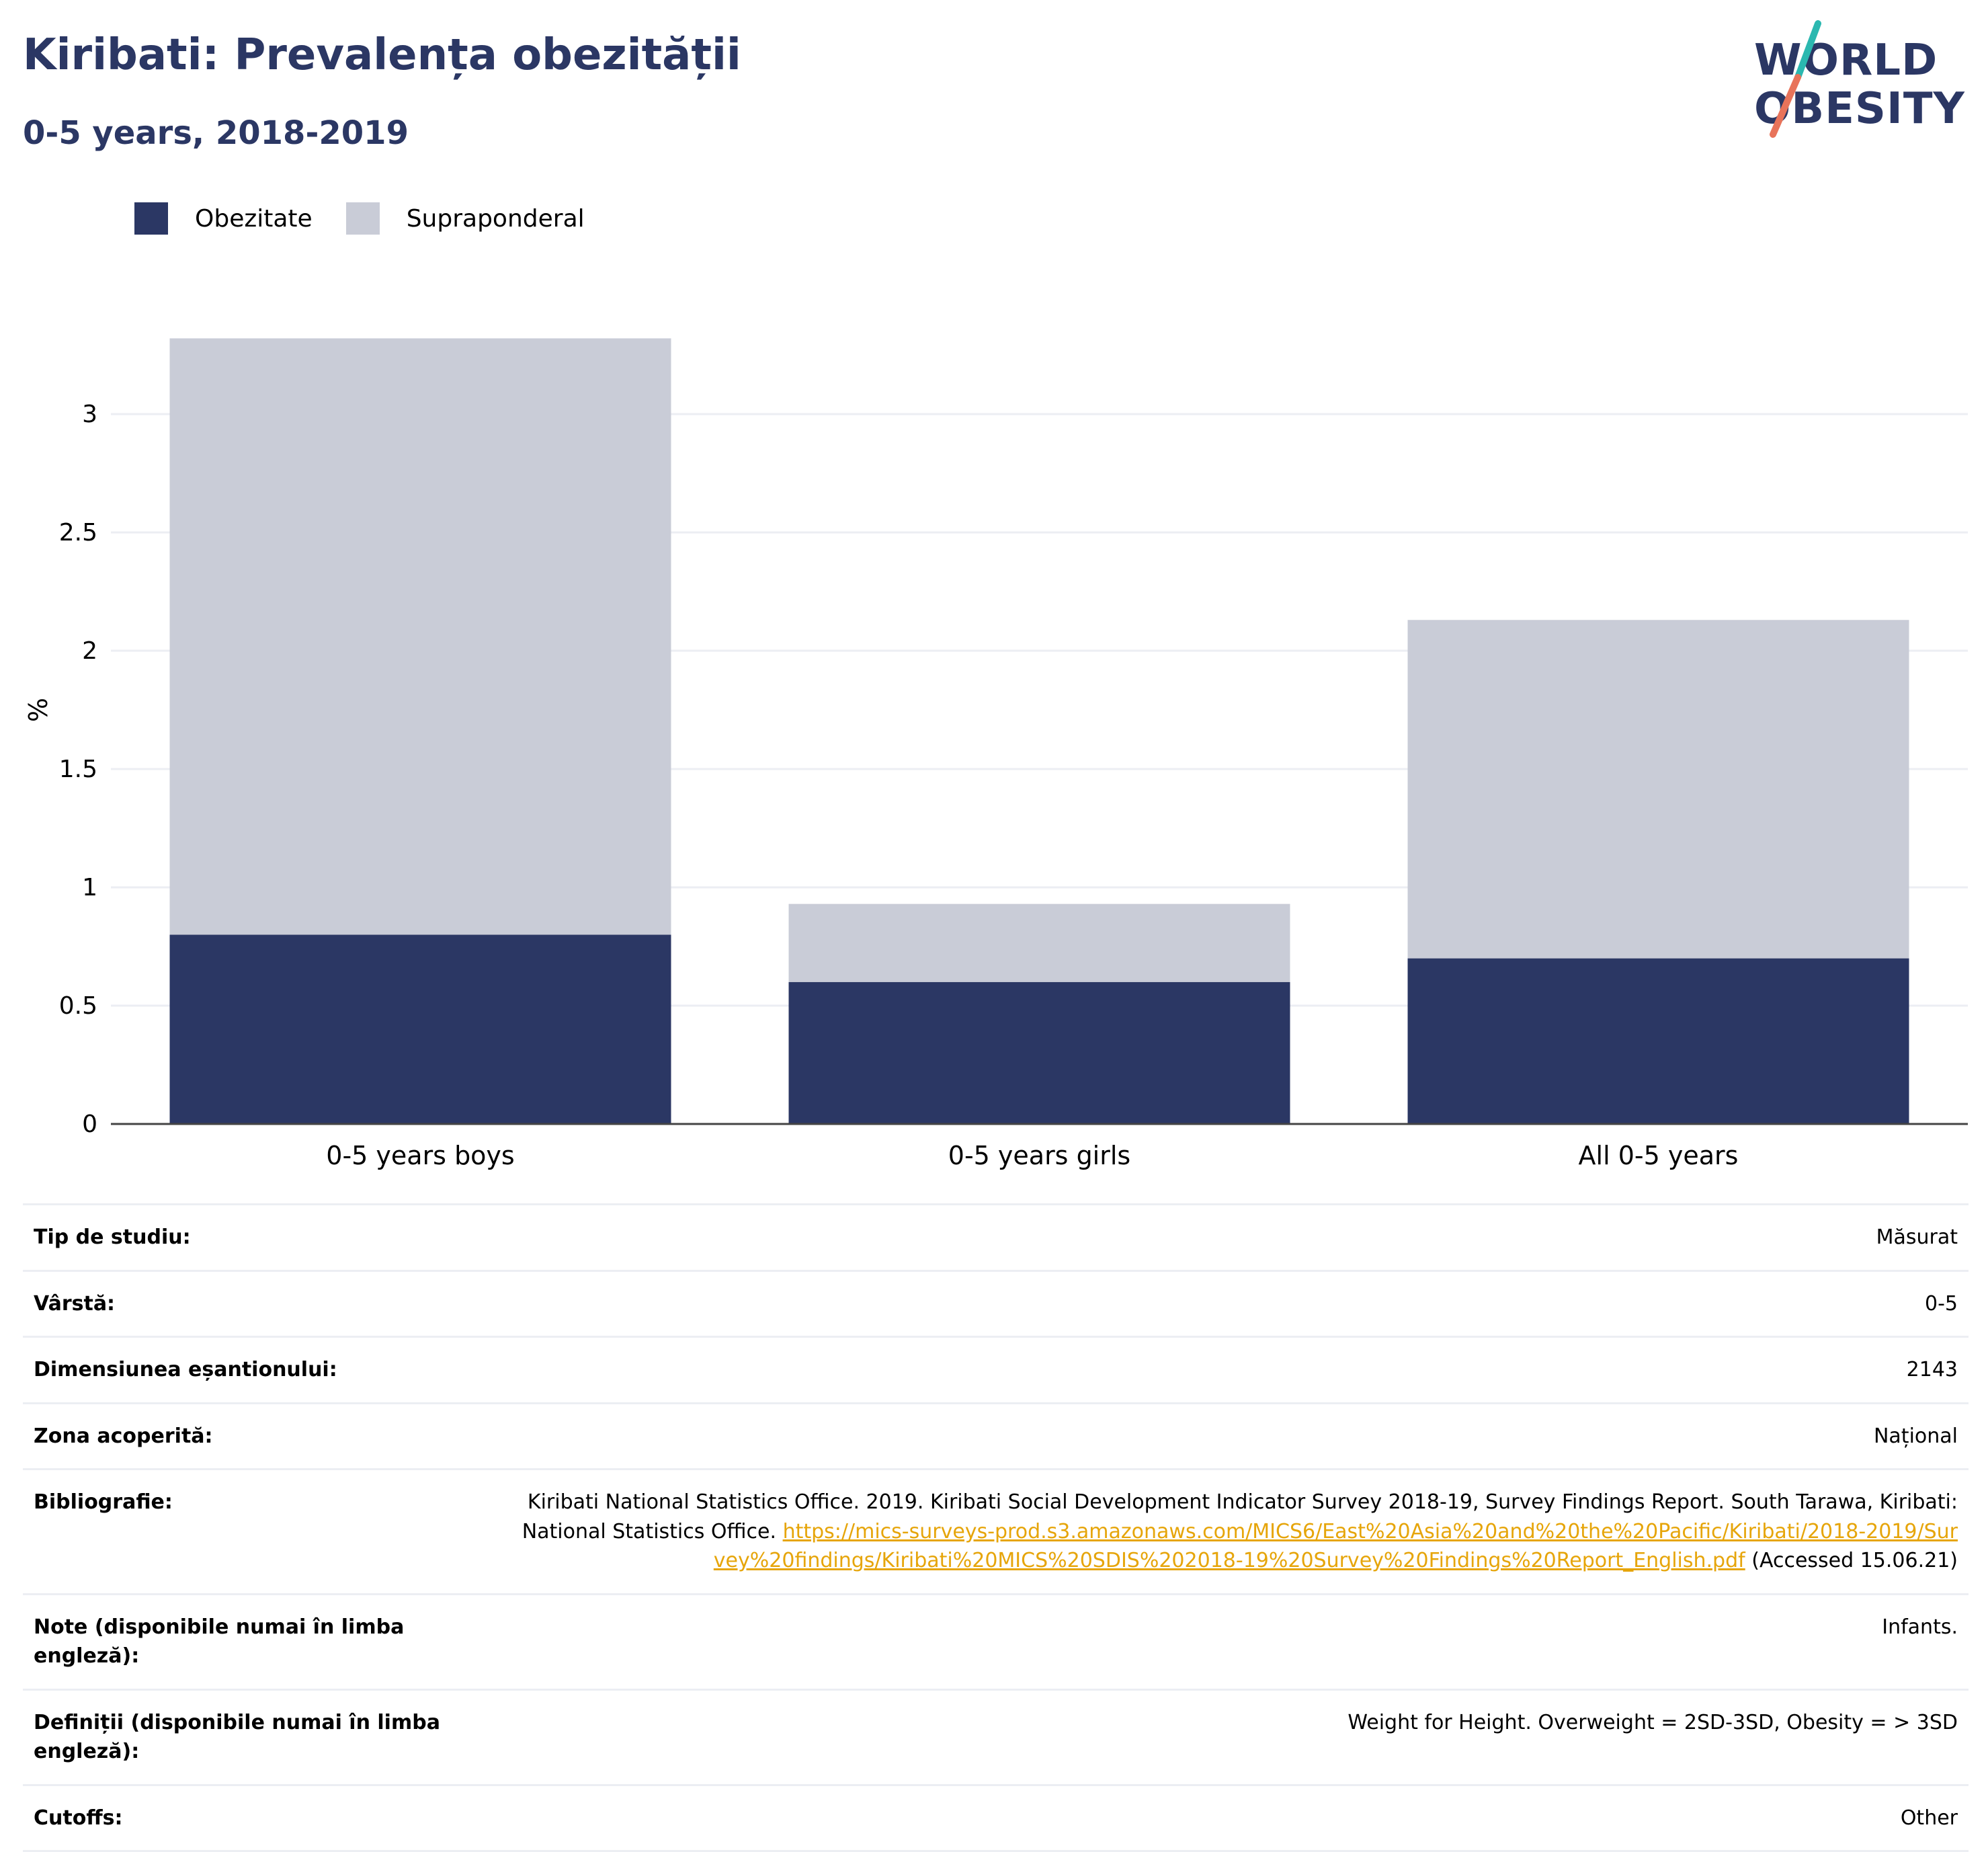 The height and width of the screenshot is (1852, 1988). I want to click on info-value: Infants., so click(1238, 1641).